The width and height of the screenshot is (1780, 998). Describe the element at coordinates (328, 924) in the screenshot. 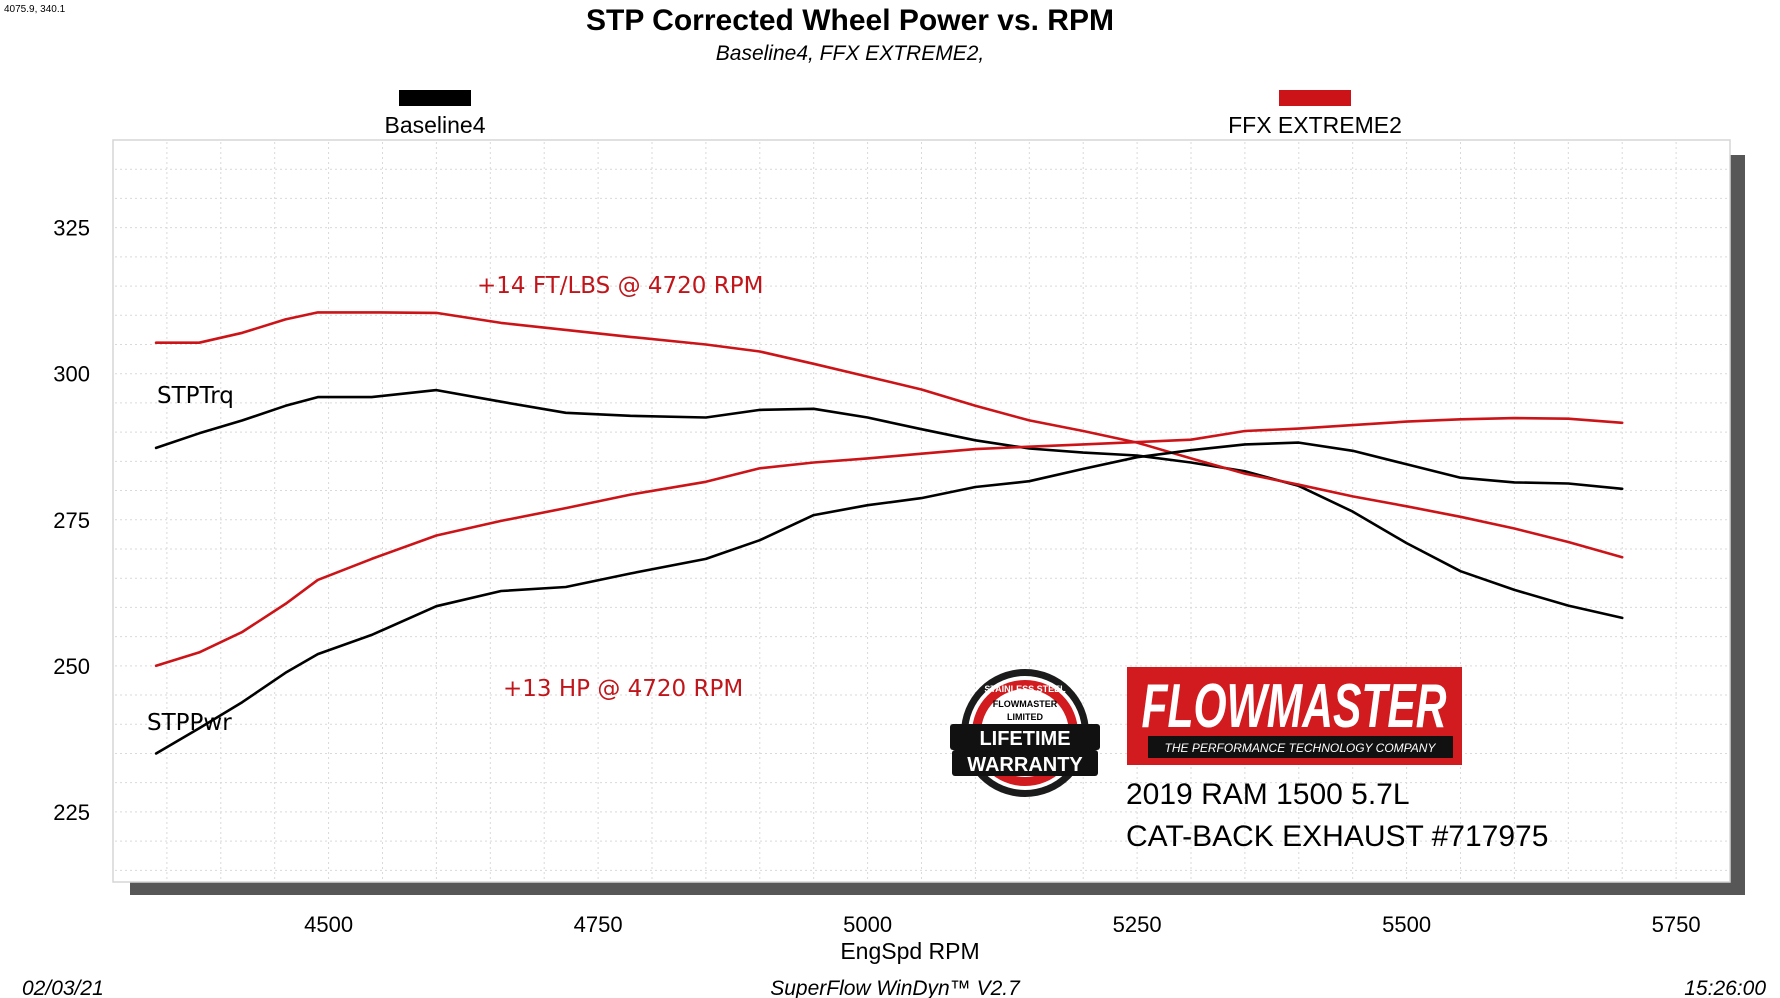

I see `x-tick-label: 4500` at that location.